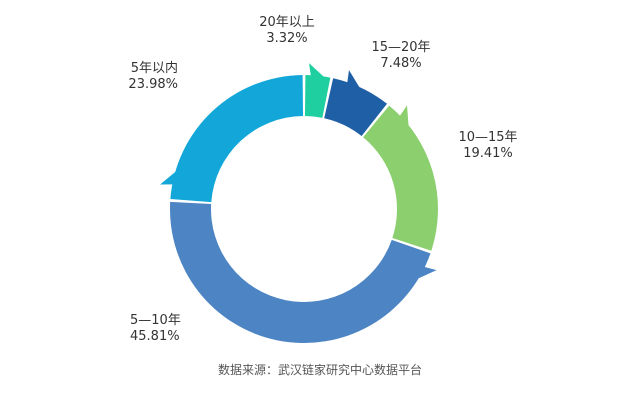 Image resolution: width=640 pixels, height=400 pixels. I want to click on label-20-plus-value: 3.32%, so click(287, 38).